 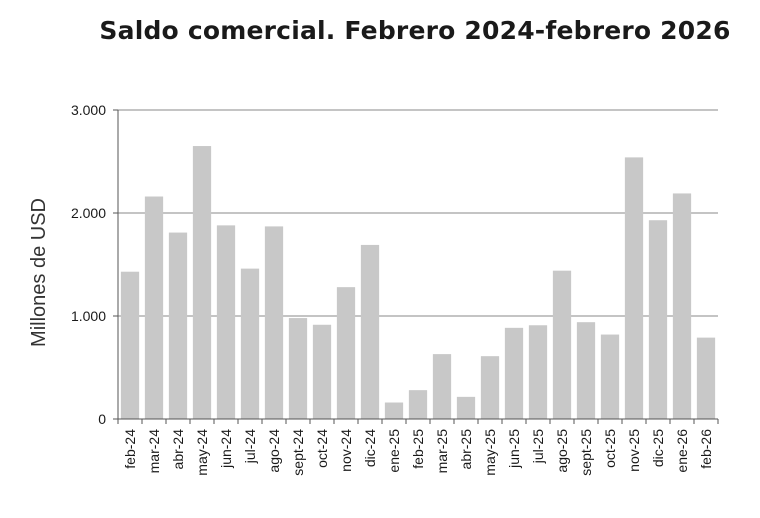 What do you see at coordinates (250, 446) in the screenshot?
I see `x-tick-label: jul-24` at bounding box center [250, 446].